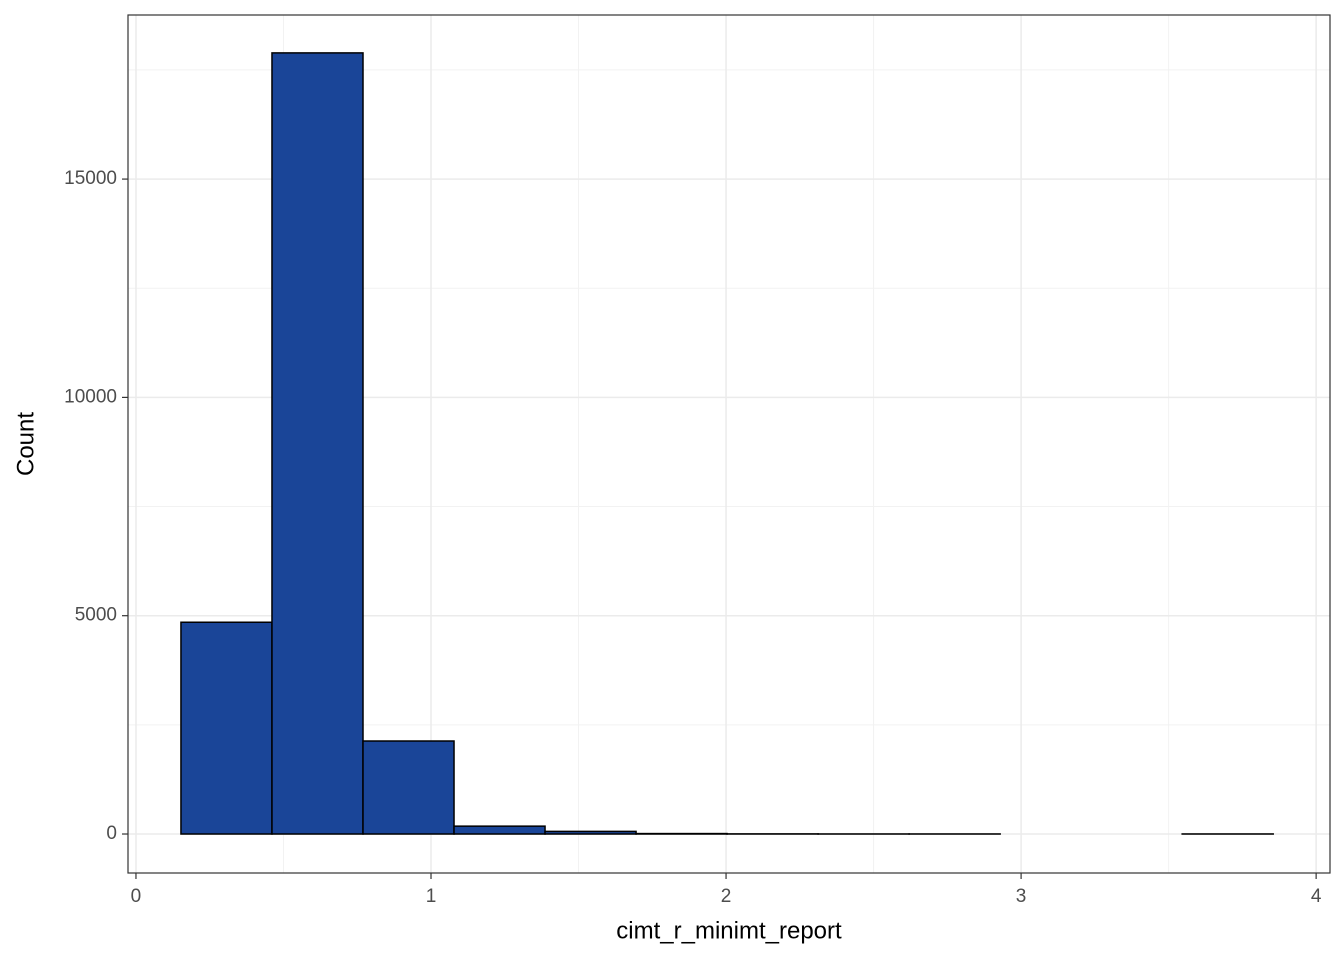 This screenshot has width=1344, height=960. Describe the element at coordinates (729, 930) in the screenshot. I see `x-axis-title: cimt_r_minimt_report` at that location.